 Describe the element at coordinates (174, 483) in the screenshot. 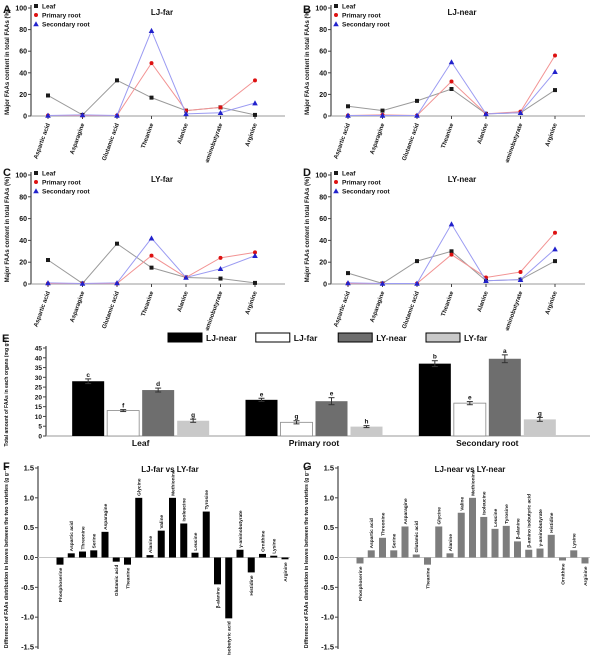

I see `bar-label: Methionine` at that location.